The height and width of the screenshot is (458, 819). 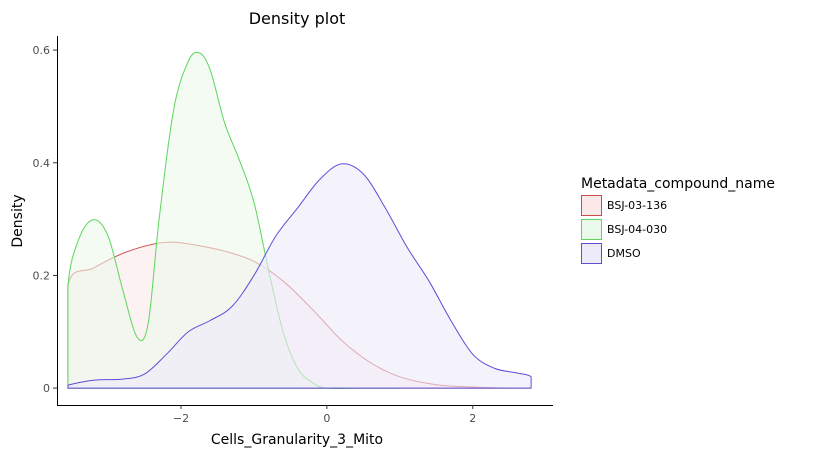 What do you see at coordinates (472, 418) in the screenshot?
I see `x-tick-label: 2` at bounding box center [472, 418].